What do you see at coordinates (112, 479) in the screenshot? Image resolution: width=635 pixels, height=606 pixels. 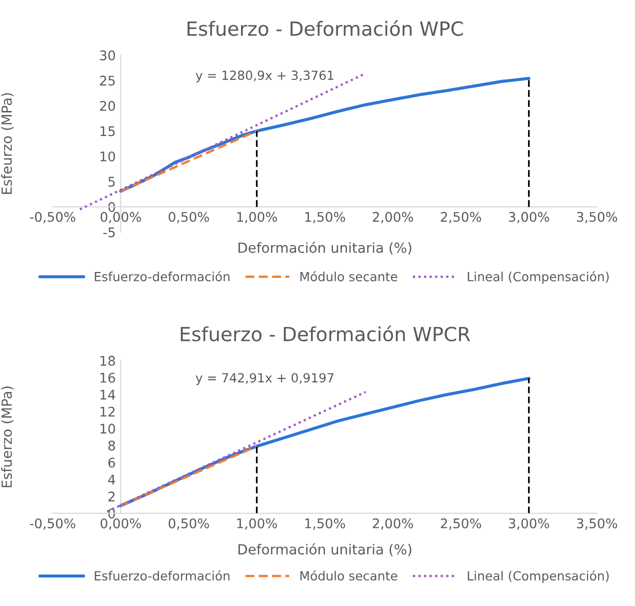 I see `y-tick-label: 4` at bounding box center [112, 479].